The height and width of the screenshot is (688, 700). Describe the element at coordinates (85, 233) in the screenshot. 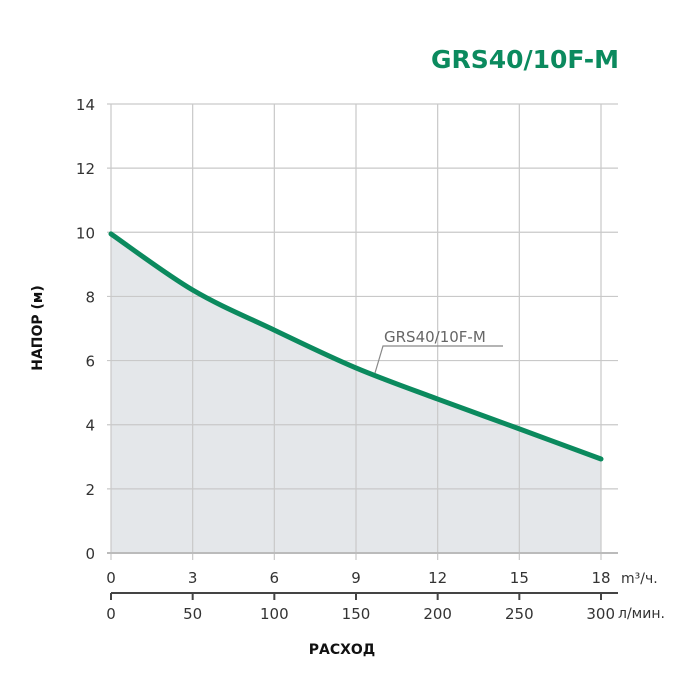

I see `y-tick-label: 10` at that location.